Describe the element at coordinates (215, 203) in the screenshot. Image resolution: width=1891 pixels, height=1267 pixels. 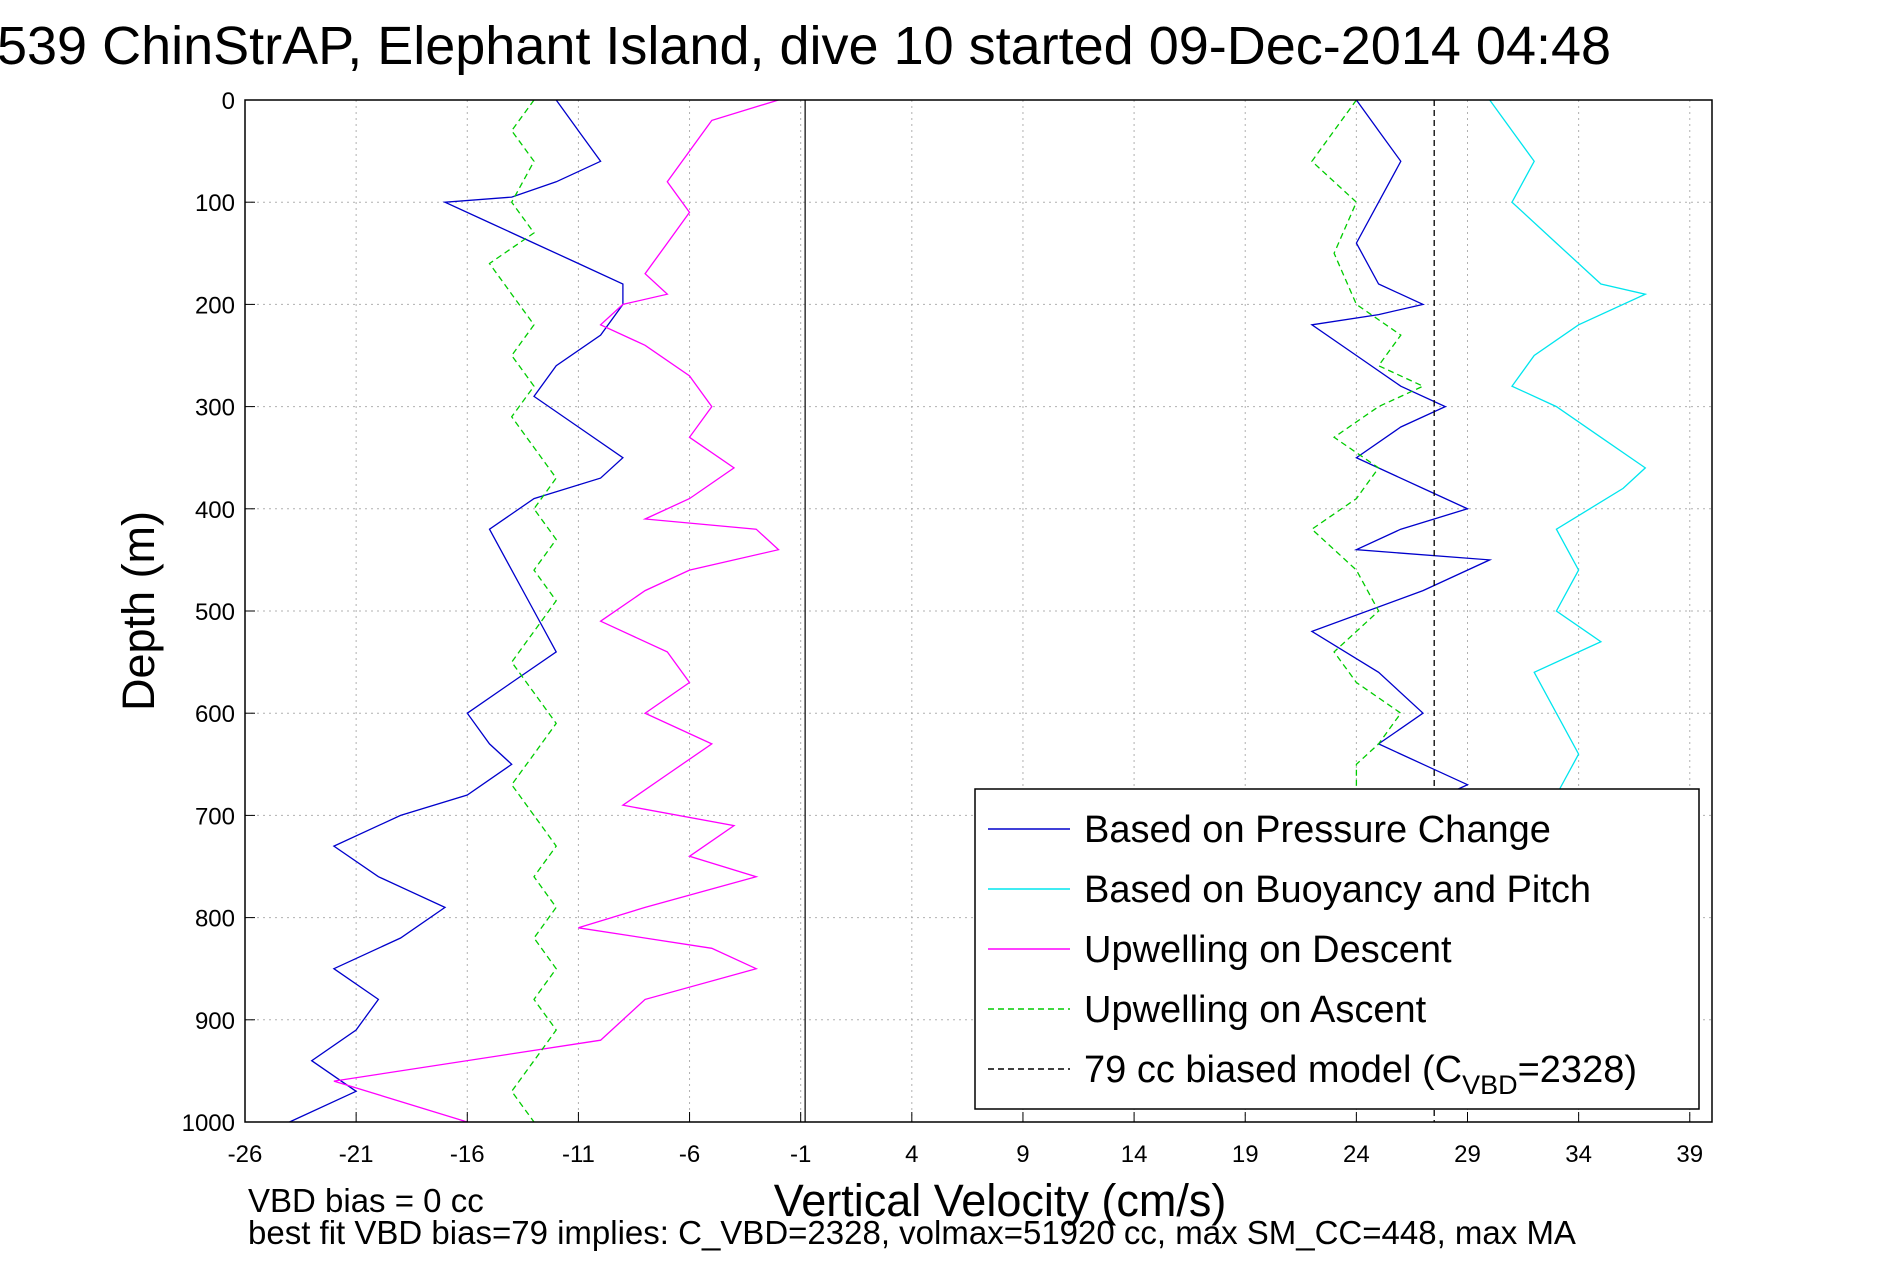
I see `y-tick-label: 100` at that location.